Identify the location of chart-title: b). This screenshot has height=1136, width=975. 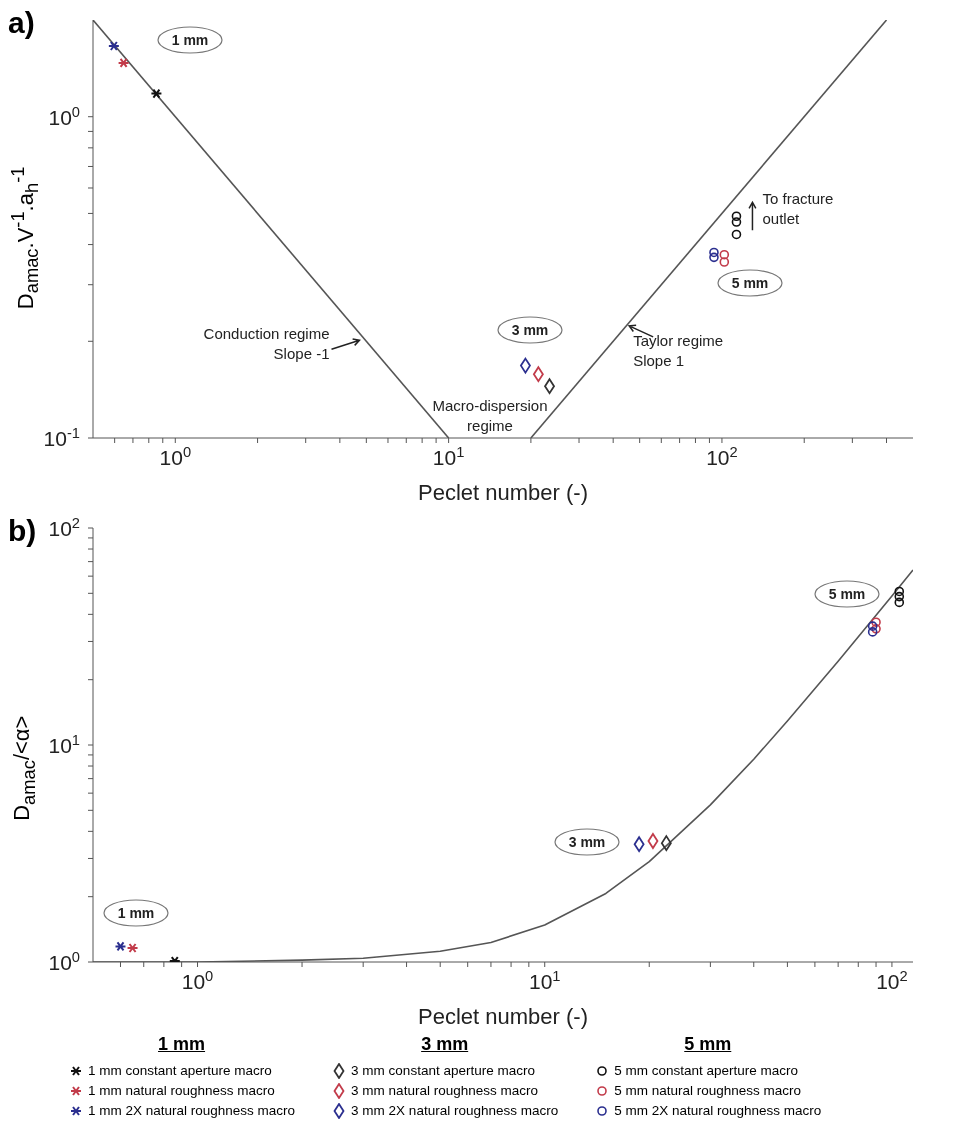
(22, 531).